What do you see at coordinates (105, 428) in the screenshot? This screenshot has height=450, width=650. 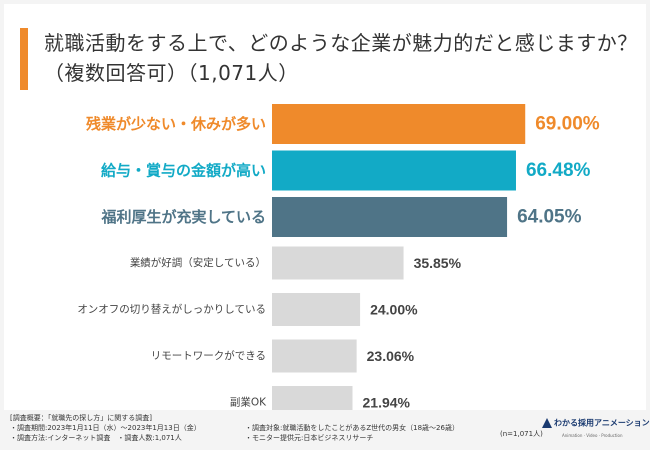 I see `survey-period: ・調査期間:2023年1月11日（水）〜2023年1月13日（金）` at bounding box center [105, 428].